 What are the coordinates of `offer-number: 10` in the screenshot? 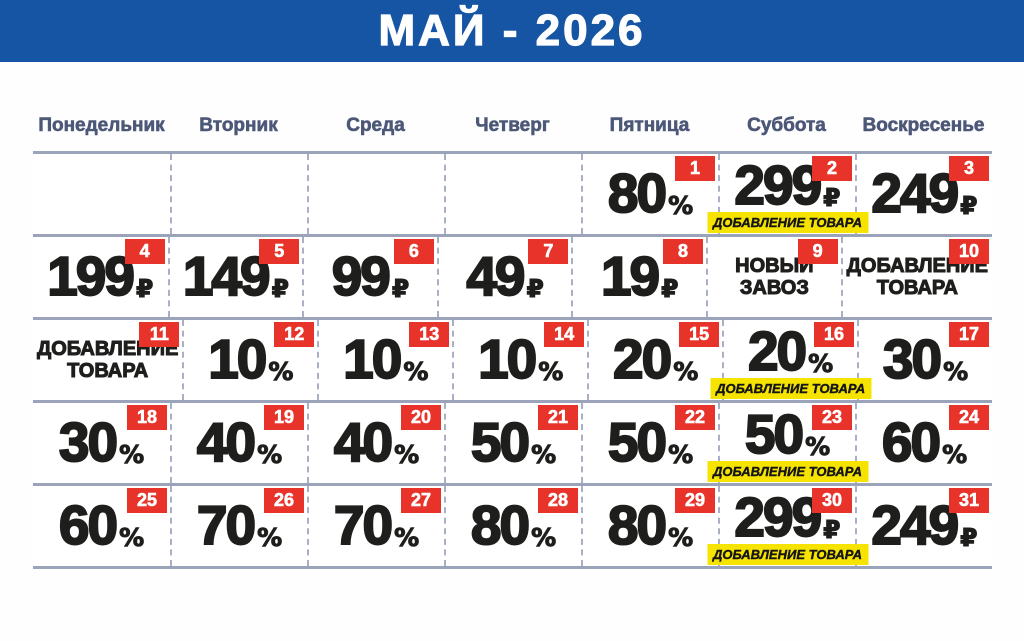 It's located at (372, 359).